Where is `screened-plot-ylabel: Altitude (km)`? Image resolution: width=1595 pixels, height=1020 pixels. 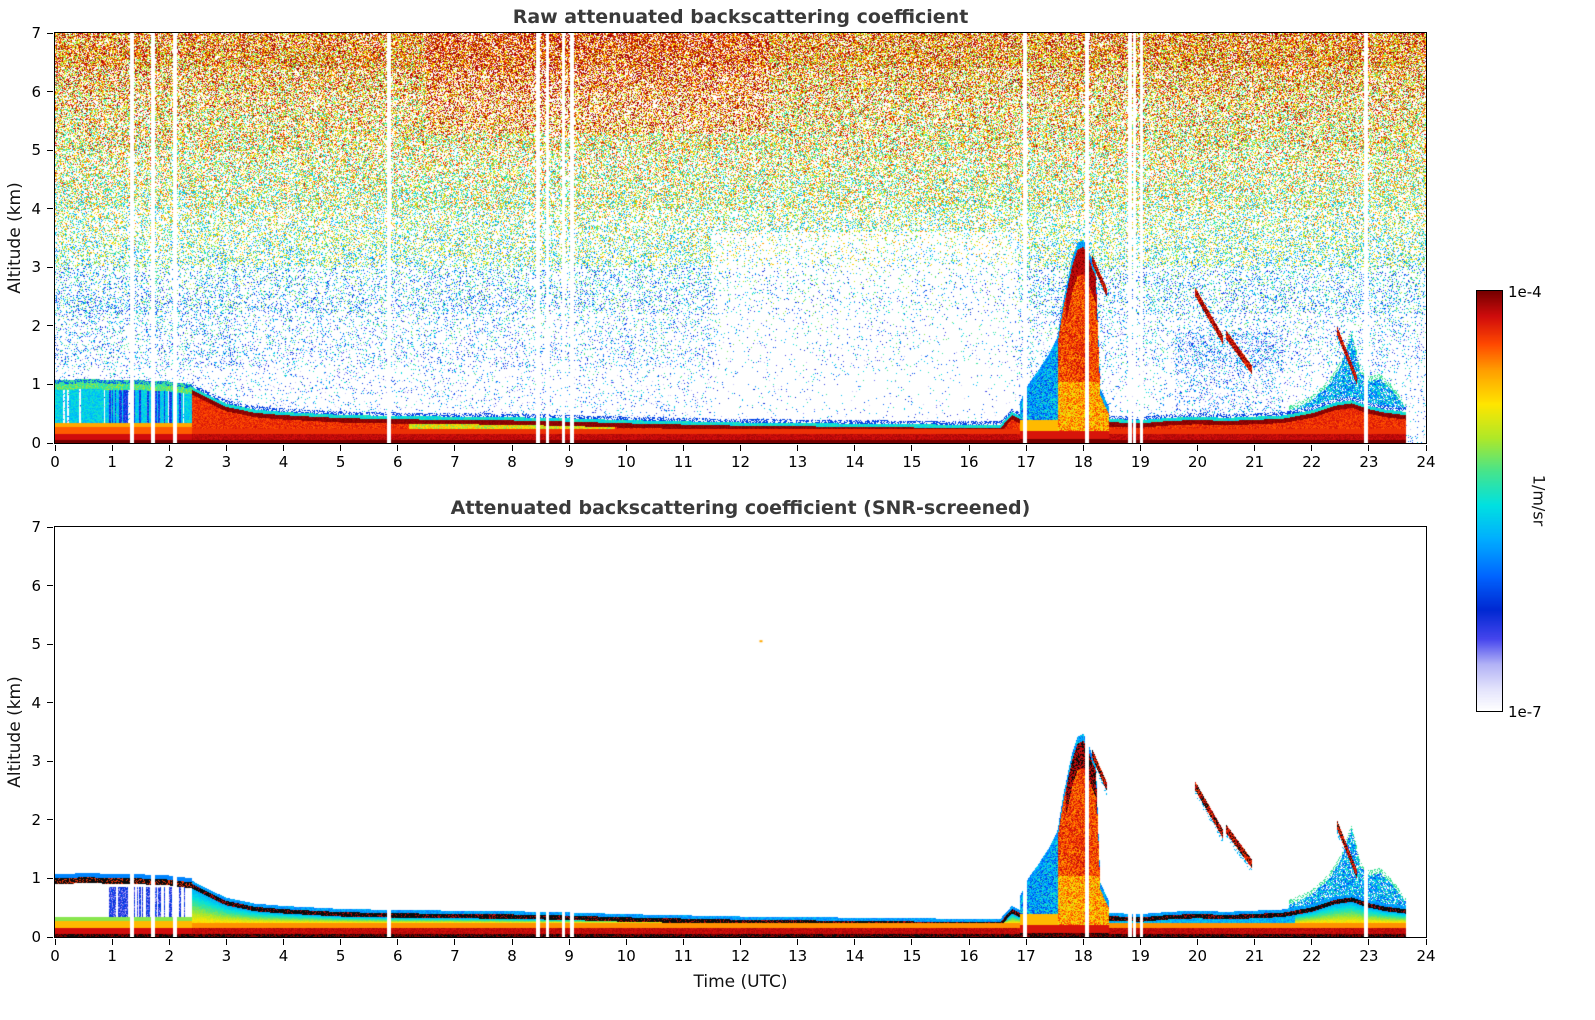 screened-plot-ylabel: Altitude (km) is located at coordinates (15, 732).